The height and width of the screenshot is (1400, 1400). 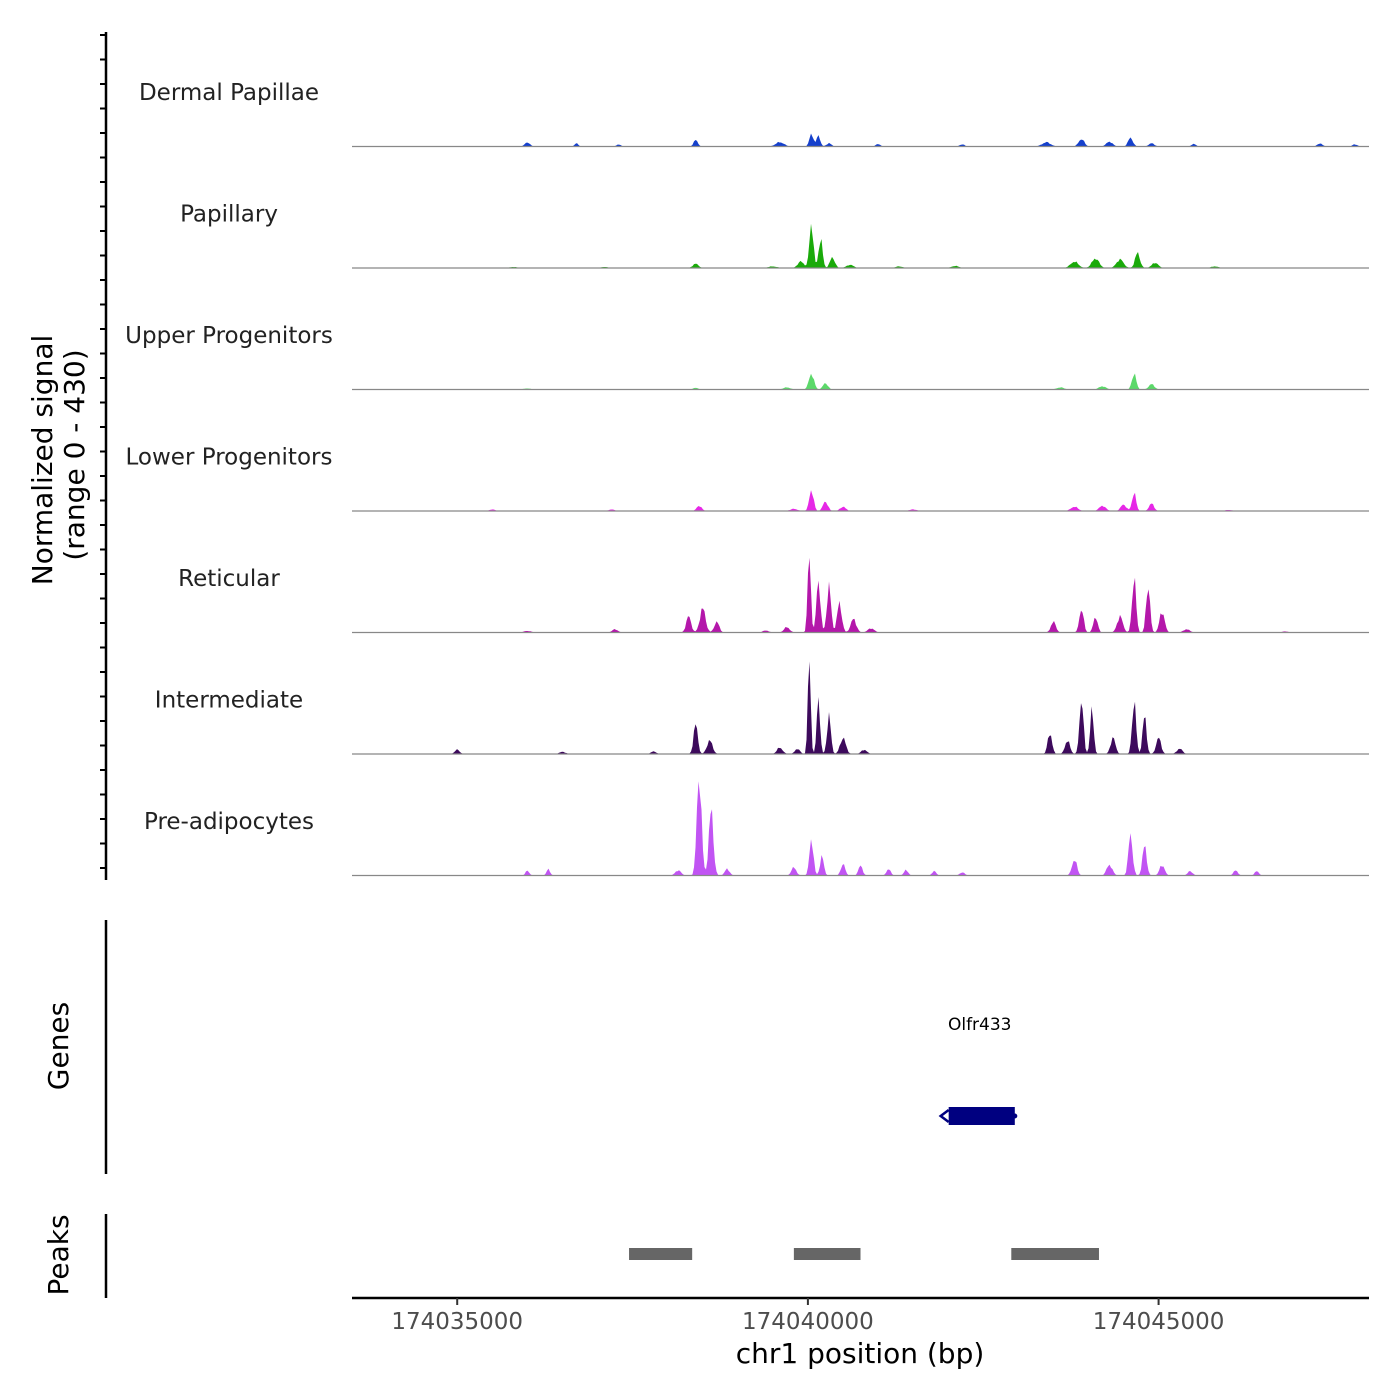 I want to click on track-papillary: Papillary, so click(x=774, y=235).